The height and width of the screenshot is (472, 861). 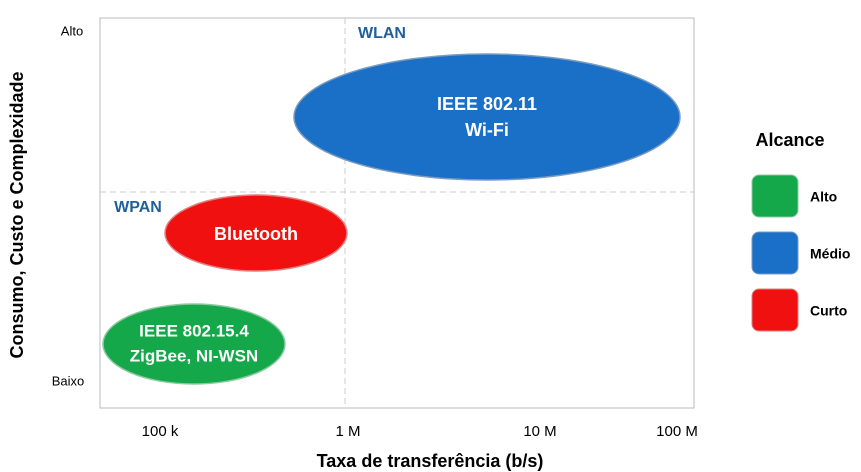 What do you see at coordinates (138, 207) in the screenshot?
I see `region-label: WPAN` at bounding box center [138, 207].